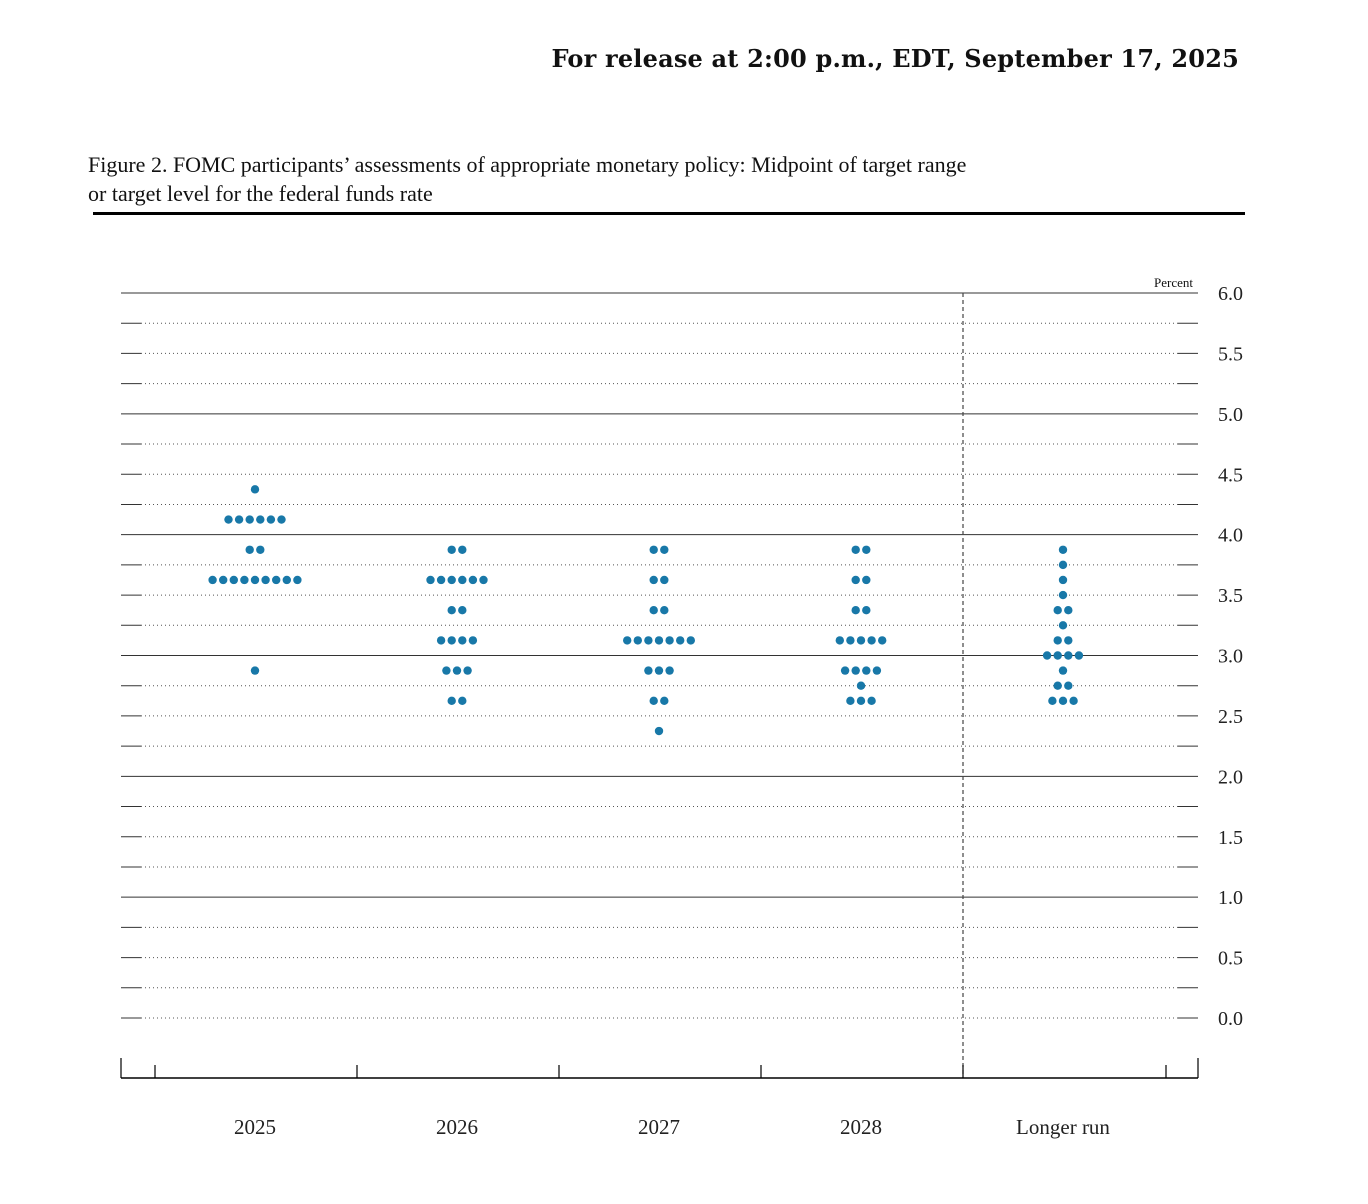 Image resolution: width=1368 pixels, height=1204 pixels. Describe the element at coordinates (1230, 717) in the screenshot. I see `y-tick-label: 2.5` at that location.